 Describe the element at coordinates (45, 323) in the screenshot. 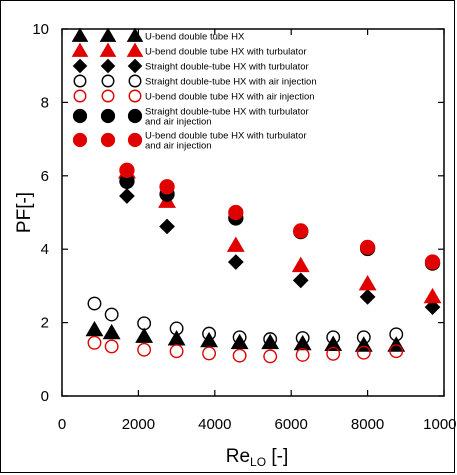

I see `y-tick-label: 2` at that location.